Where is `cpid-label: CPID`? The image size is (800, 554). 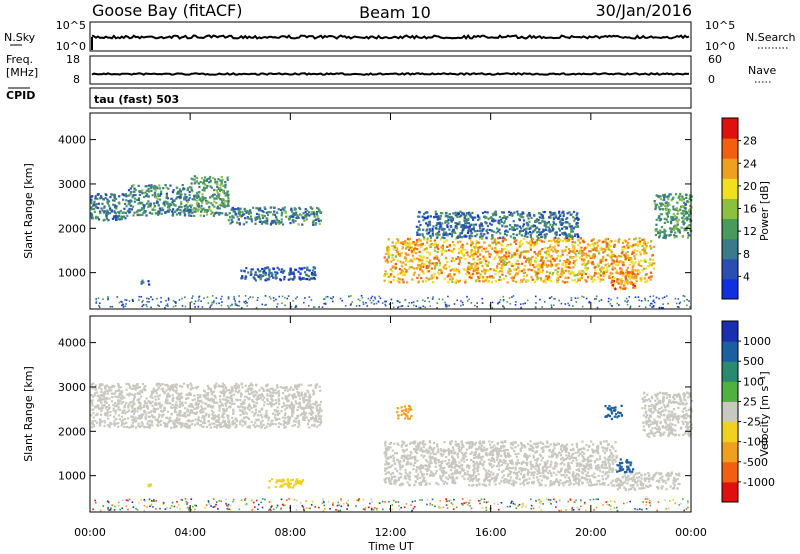
cpid-label: CPID is located at coordinates (20, 95).